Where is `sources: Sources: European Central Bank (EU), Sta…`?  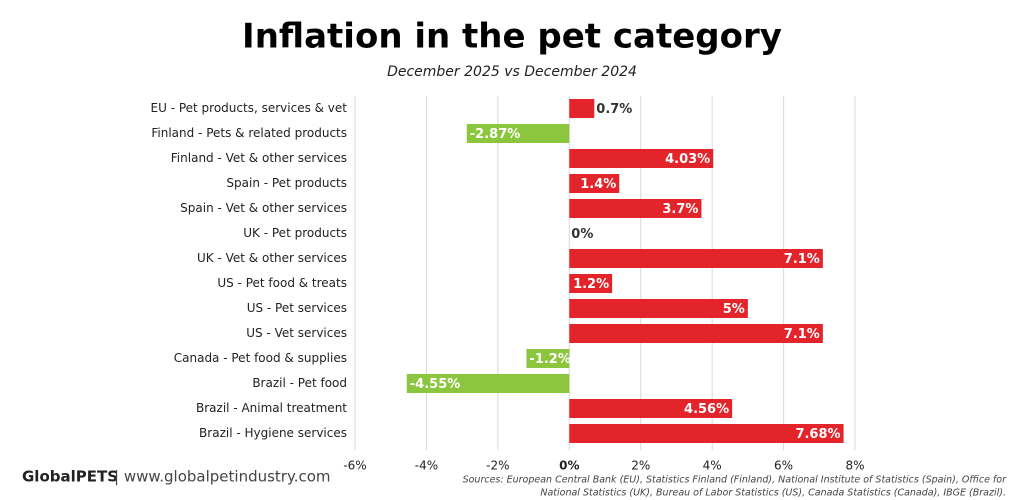
sources: Sources: European Central Bank (EU), Sta… is located at coordinates (735, 480).